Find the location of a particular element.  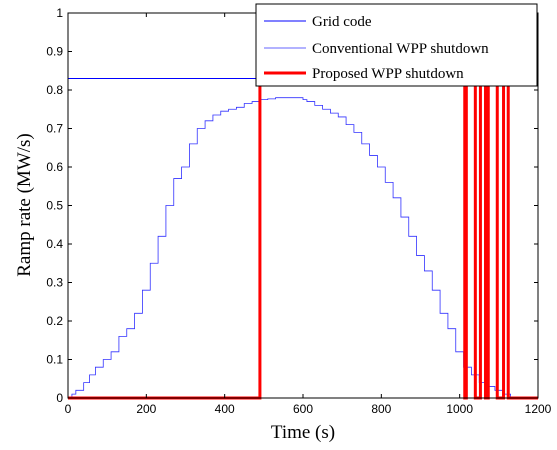

y-tick-label-0.6: 0.6 is located at coordinates (54, 167).